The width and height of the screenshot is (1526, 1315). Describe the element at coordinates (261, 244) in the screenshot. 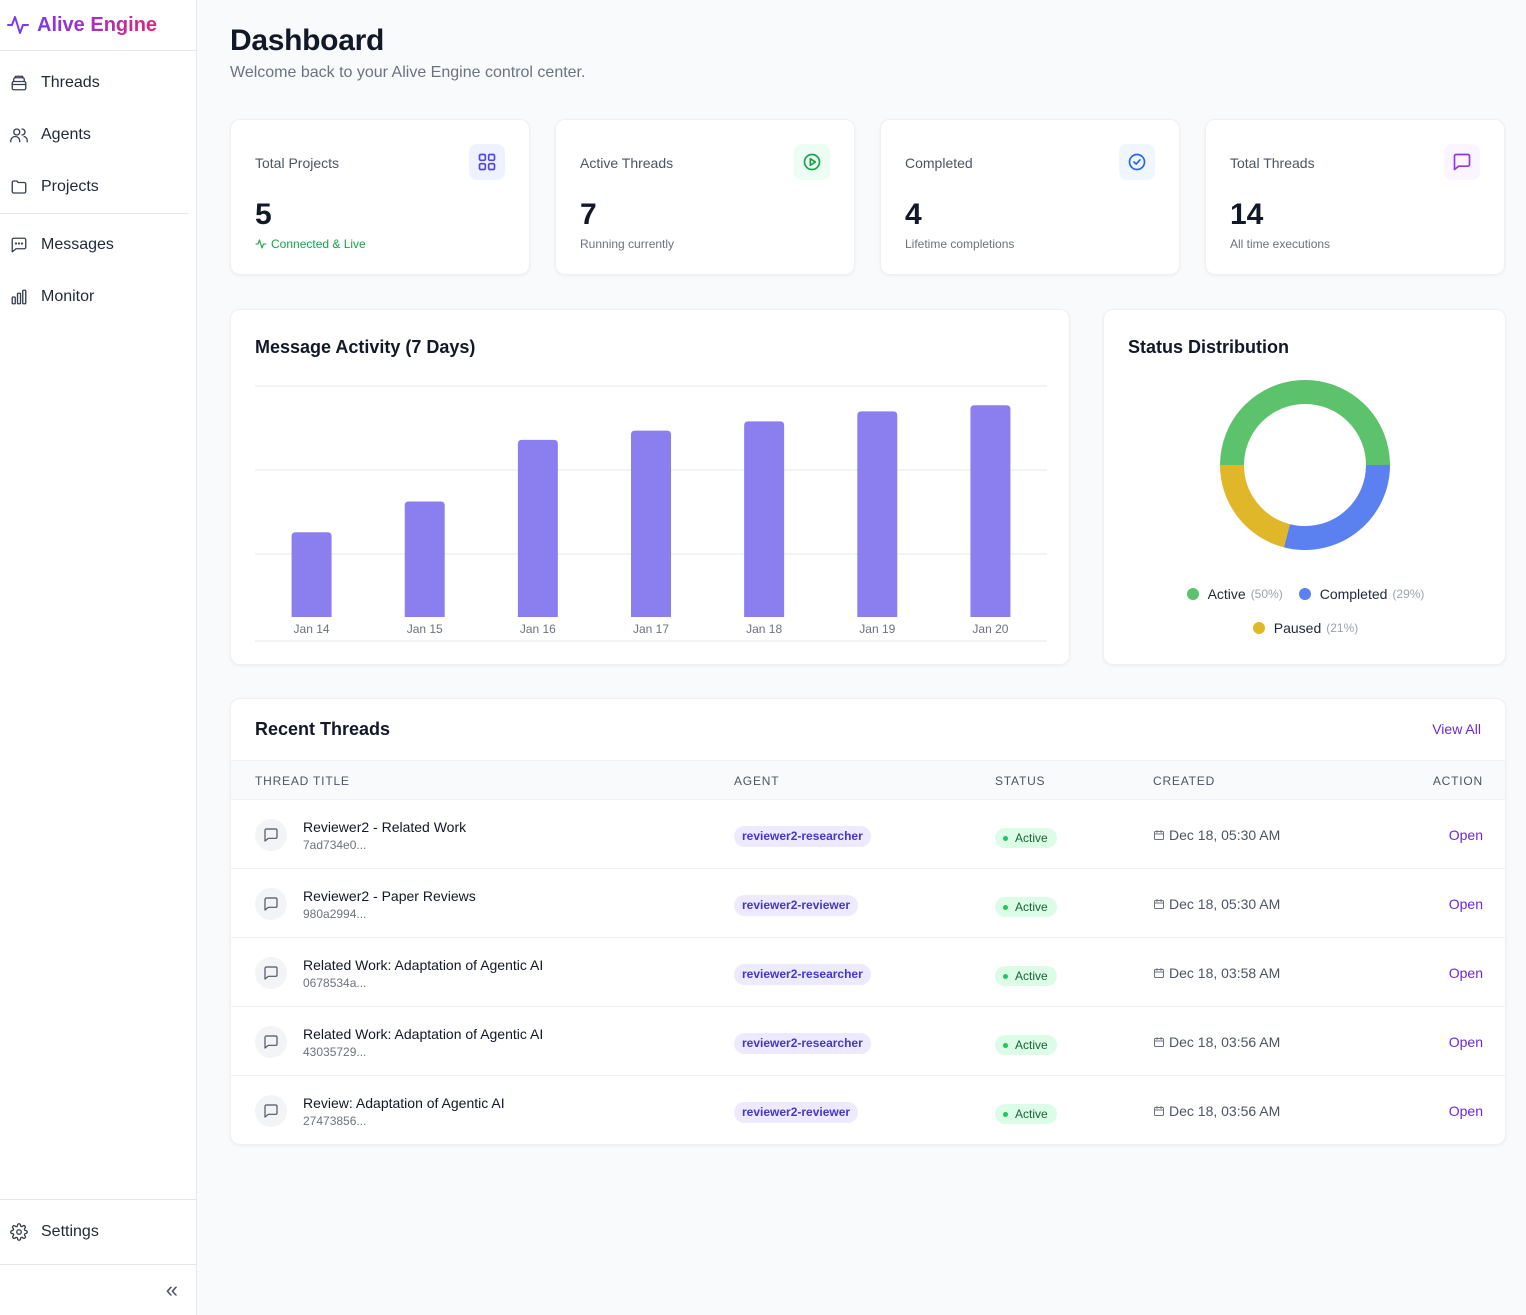

I see `activity-pulse-icon` at that location.